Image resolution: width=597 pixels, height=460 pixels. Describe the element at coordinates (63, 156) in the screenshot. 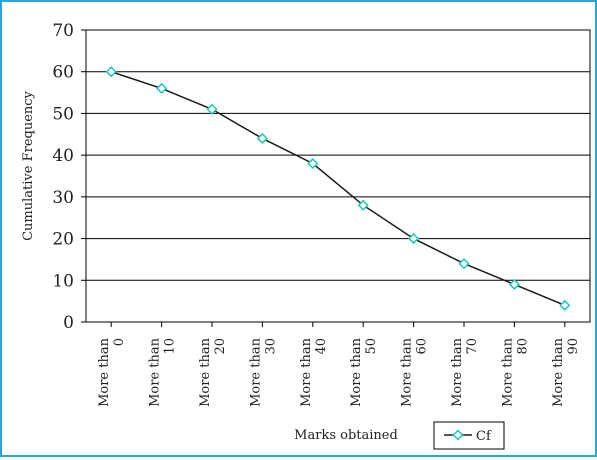

I see `y-tick-label: 40` at that location.